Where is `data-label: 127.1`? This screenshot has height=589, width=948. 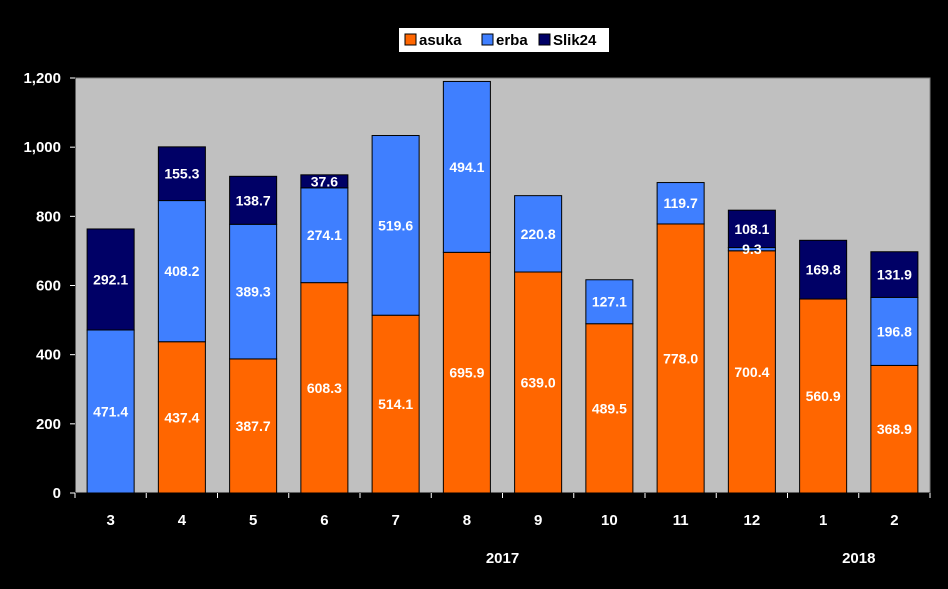
data-label: 127.1 is located at coordinates (609, 302).